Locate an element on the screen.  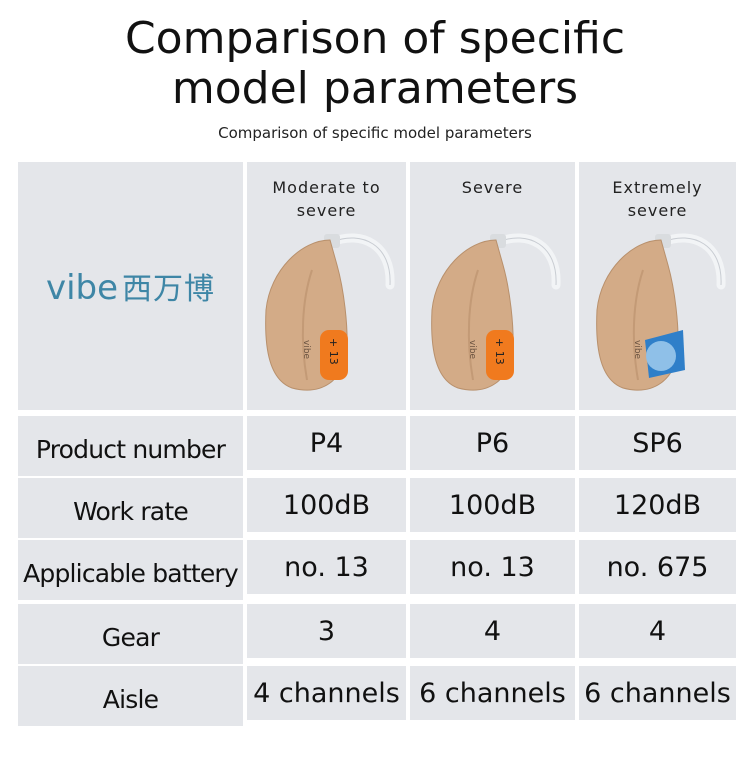
brand: vibe is located at coordinates (82, 288).